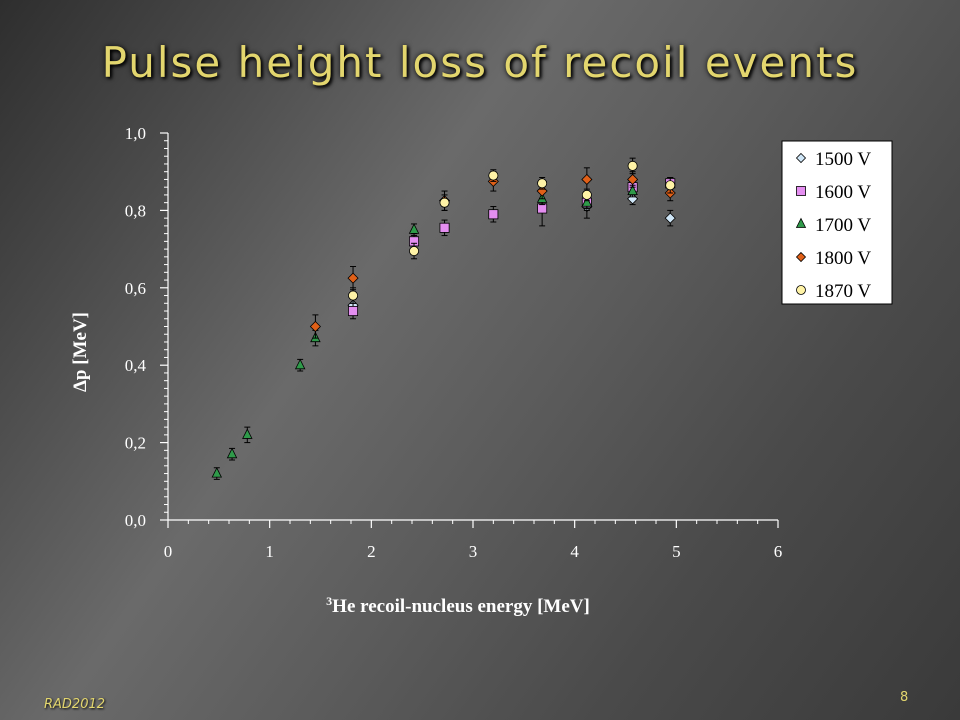 This screenshot has width=960, height=720. I want to click on y-tick-label: 0,6, so click(135, 288).